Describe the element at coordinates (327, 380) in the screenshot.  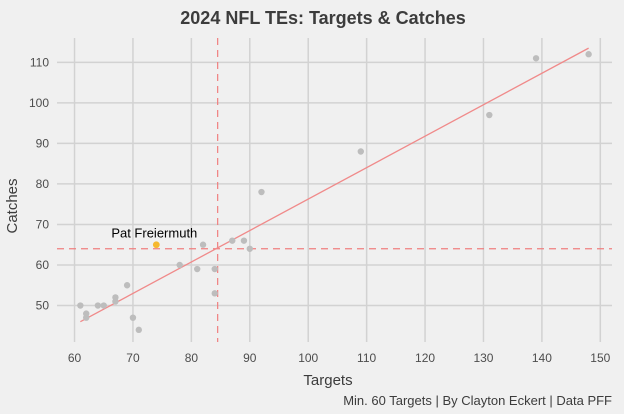
I see `x-axis-label: Targets` at that location.